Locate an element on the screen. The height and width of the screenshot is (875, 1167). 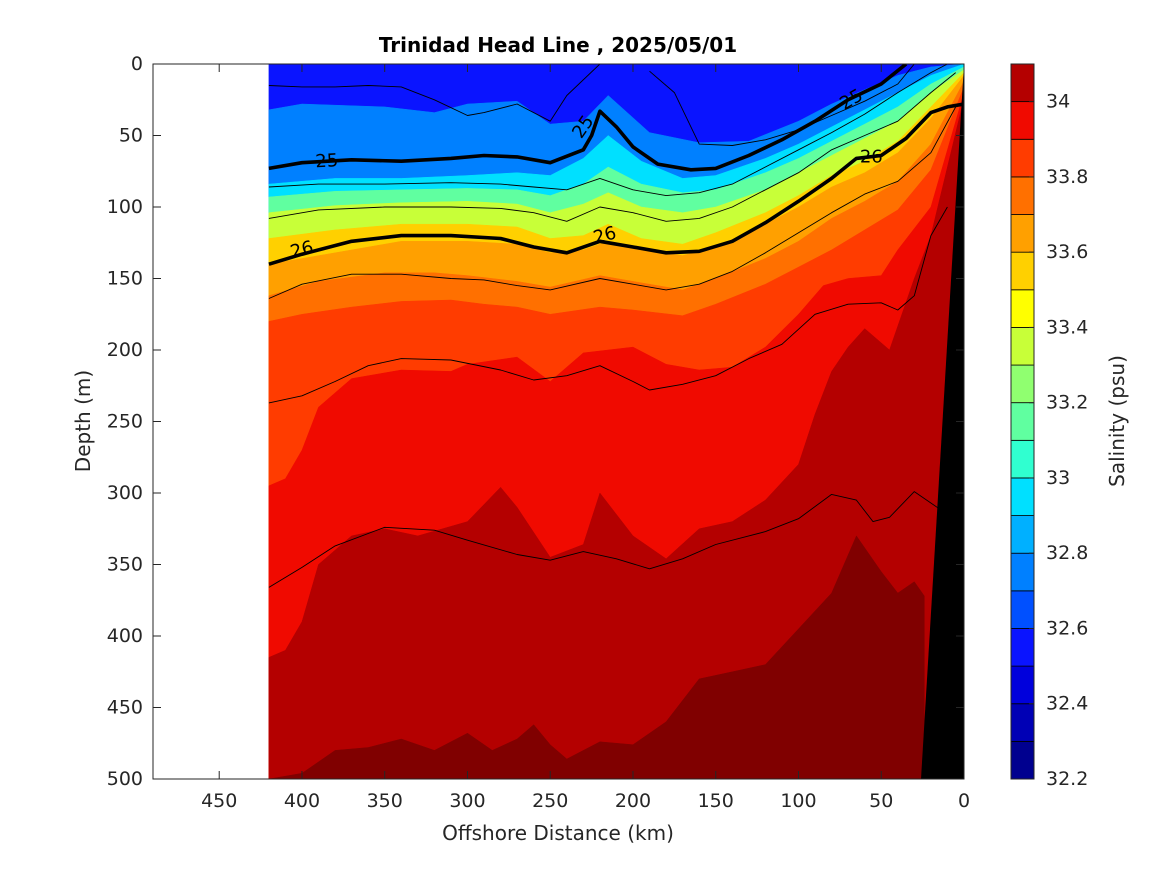
colorbar-tick-label-4: 32.8 is located at coordinates (1067, 553).